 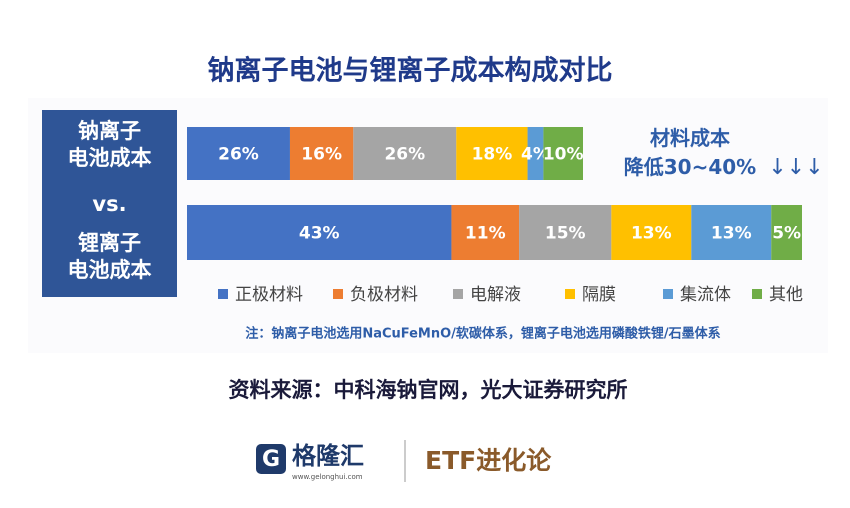 I want to click on data-label: 4%, so click(x=535, y=155).